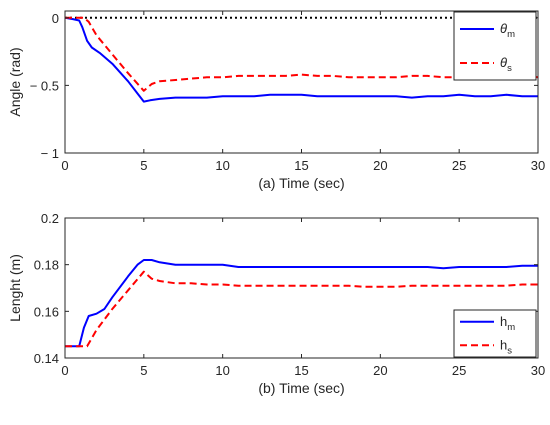 The width and height of the screenshot is (550, 425). Describe the element at coordinates (50, 153) in the screenshot. I see `y-tick-label: − 1` at that location.